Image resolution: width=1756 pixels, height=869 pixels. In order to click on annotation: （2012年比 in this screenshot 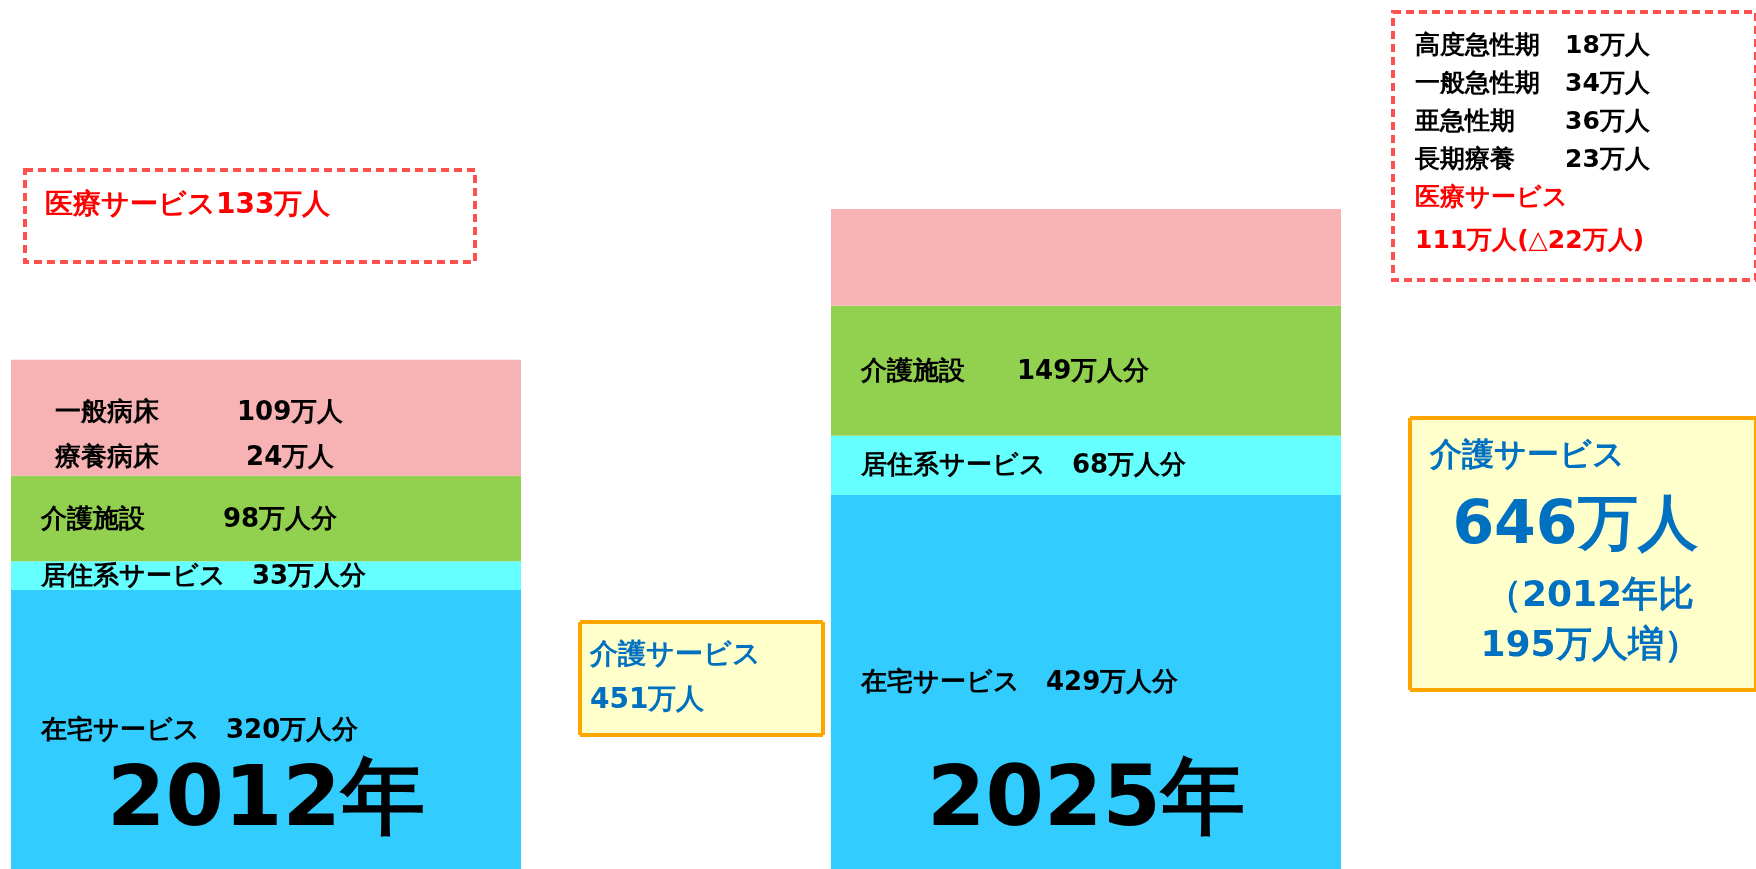, I will do `click(1590, 593)`.